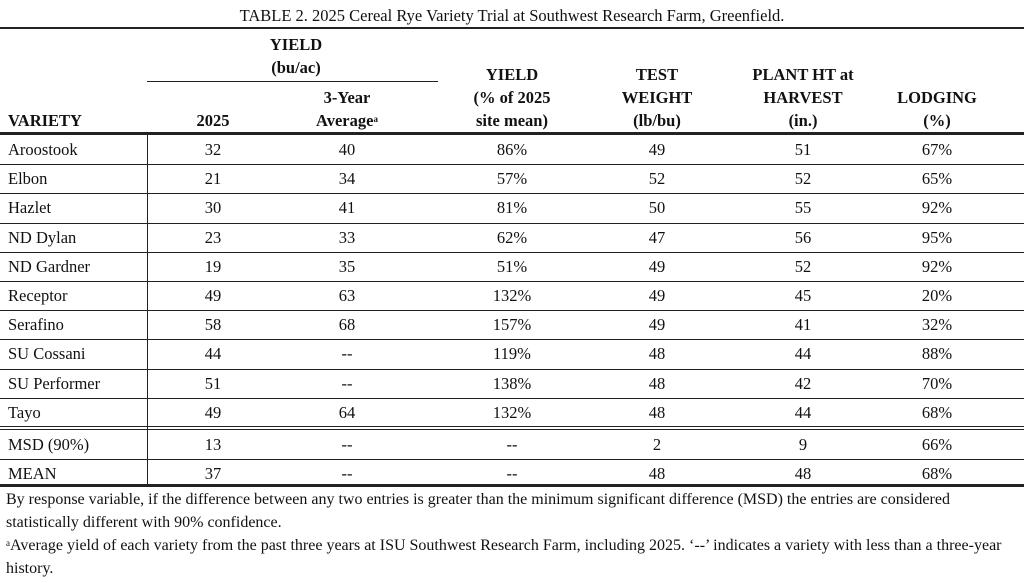 This screenshot has width=1024, height=583. What do you see at coordinates (937, 295) in the screenshot?
I see `table-cell: 20%` at bounding box center [937, 295].